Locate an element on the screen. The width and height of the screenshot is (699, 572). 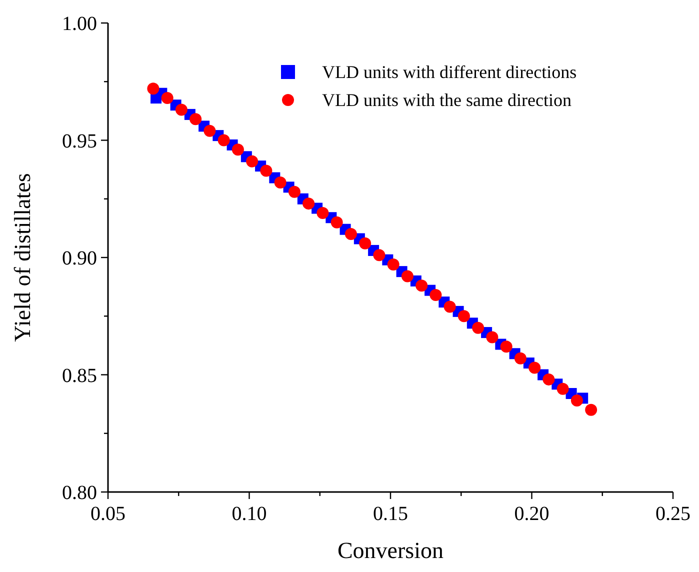
y-tick-label: 0.95 is located at coordinates (79, 141).